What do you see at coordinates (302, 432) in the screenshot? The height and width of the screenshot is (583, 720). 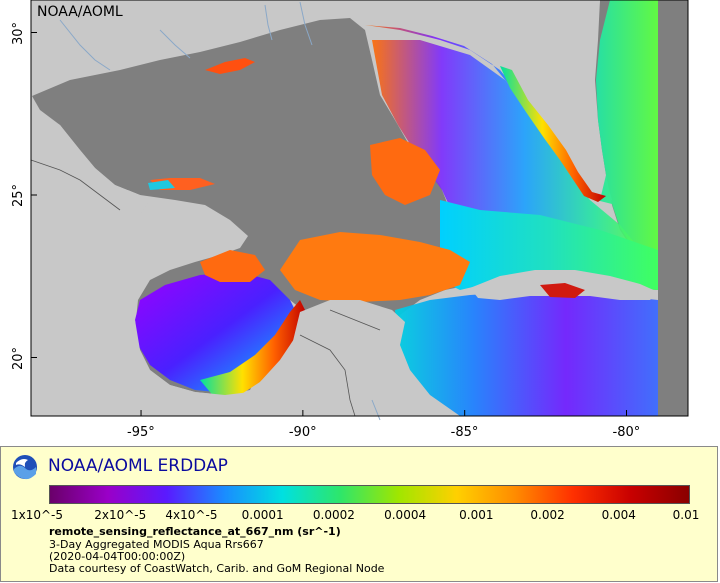 I see `lon-tick-label: -90°` at bounding box center [302, 432].